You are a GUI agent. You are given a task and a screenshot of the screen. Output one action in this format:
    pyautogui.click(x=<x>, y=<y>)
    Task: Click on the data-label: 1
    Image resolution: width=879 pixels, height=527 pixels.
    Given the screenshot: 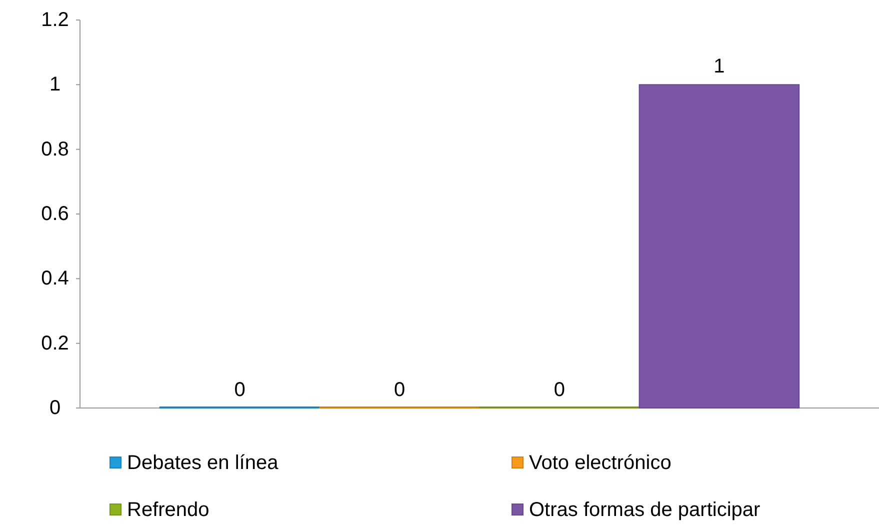 What is the action you would take?
    pyautogui.click(x=719, y=67)
    